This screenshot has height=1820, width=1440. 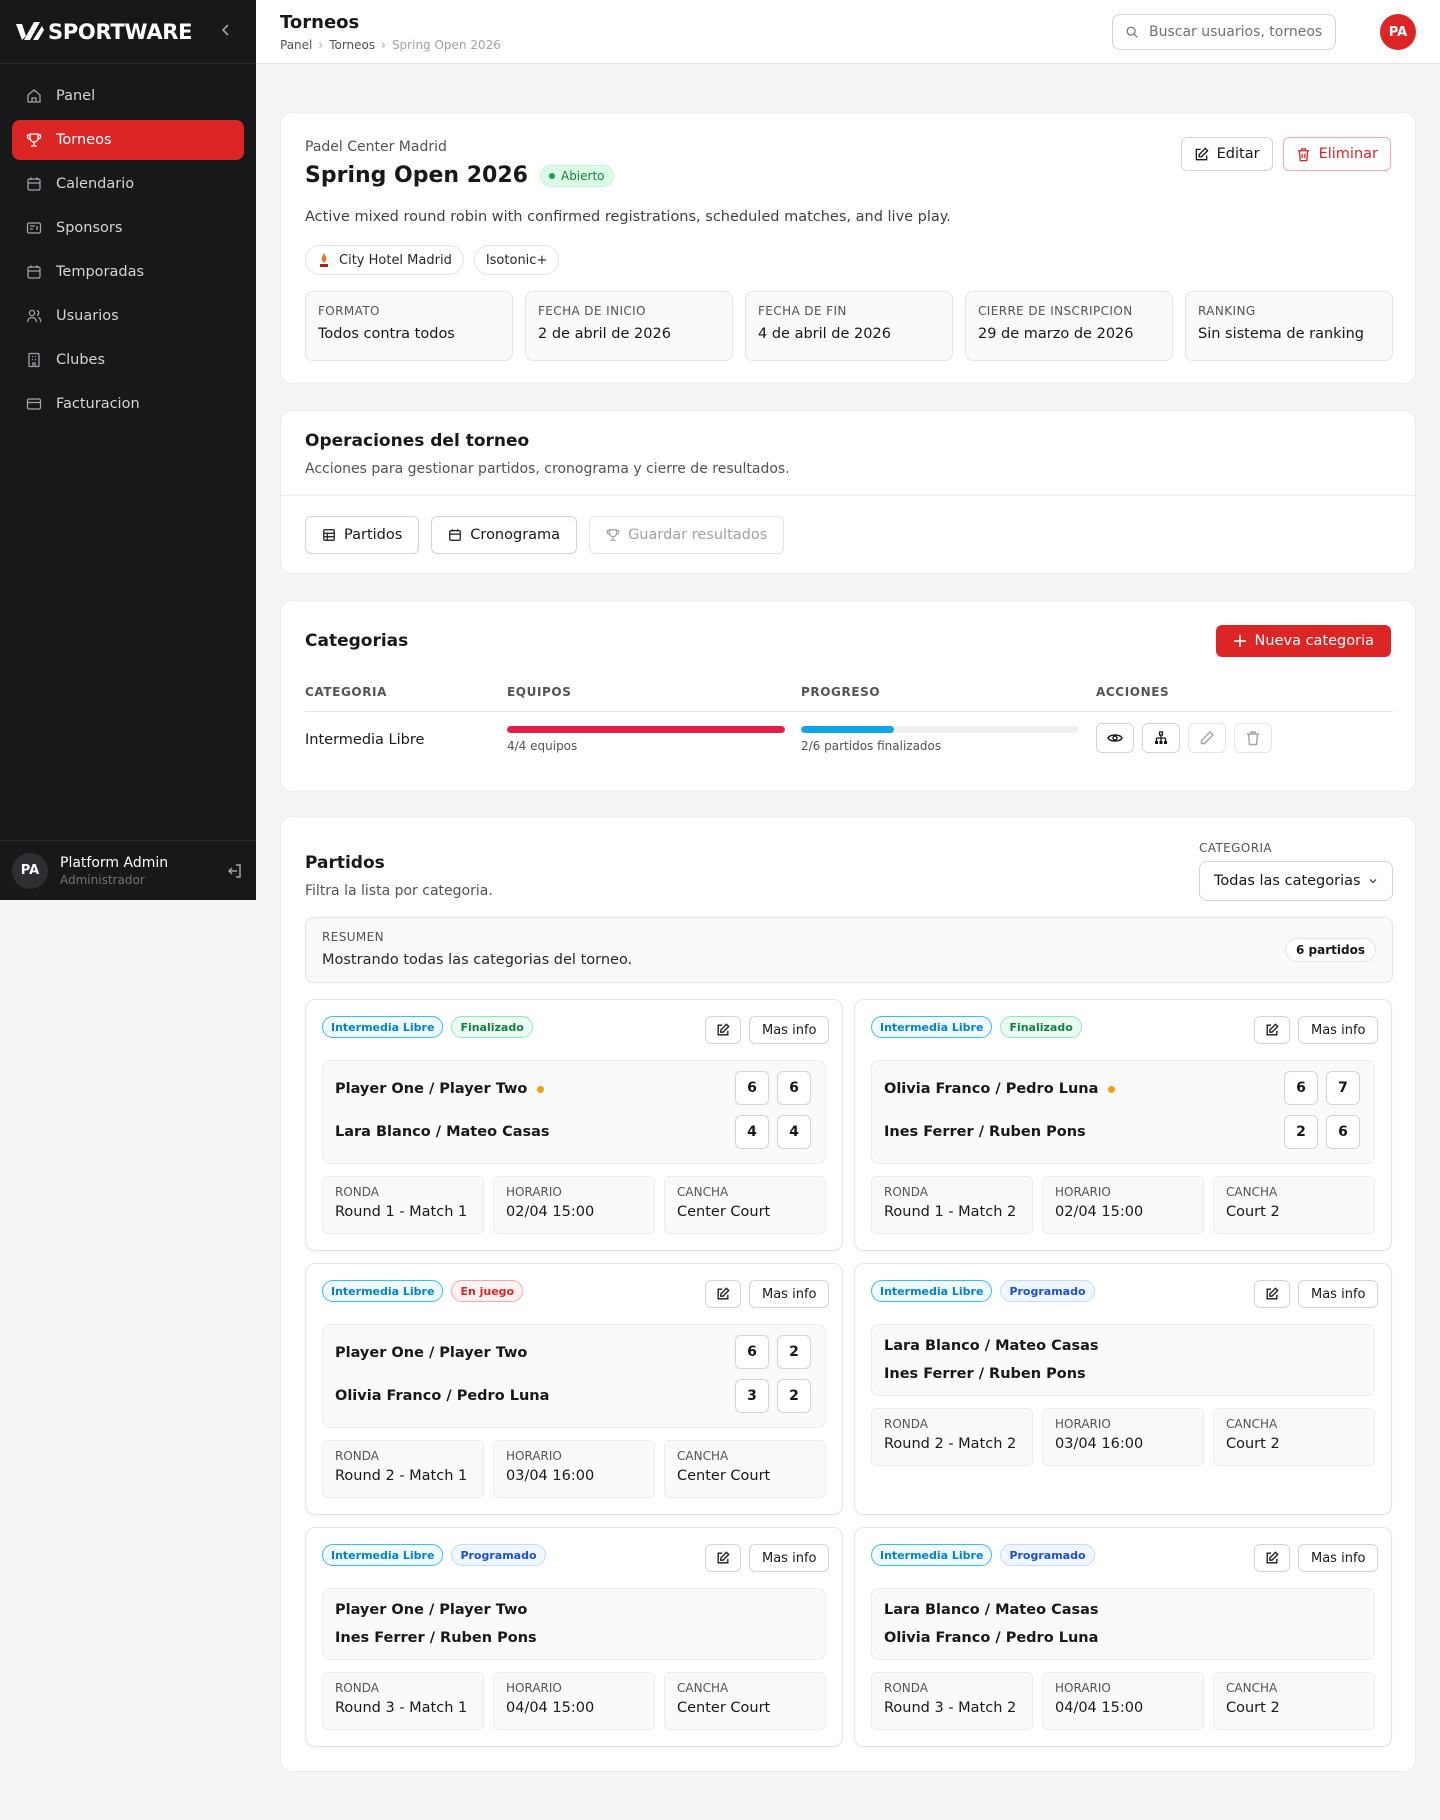 What do you see at coordinates (950, 1212) in the screenshot?
I see `round-value: Round 1 - Match 2` at bounding box center [950, 1212].